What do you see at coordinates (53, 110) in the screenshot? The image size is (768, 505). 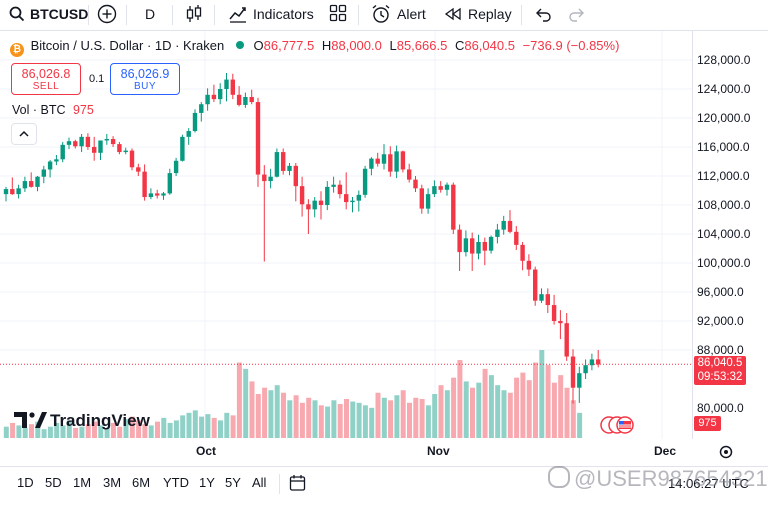 I see `volume-legend: Vol · BTC 975` at bounding box center [53, 110].